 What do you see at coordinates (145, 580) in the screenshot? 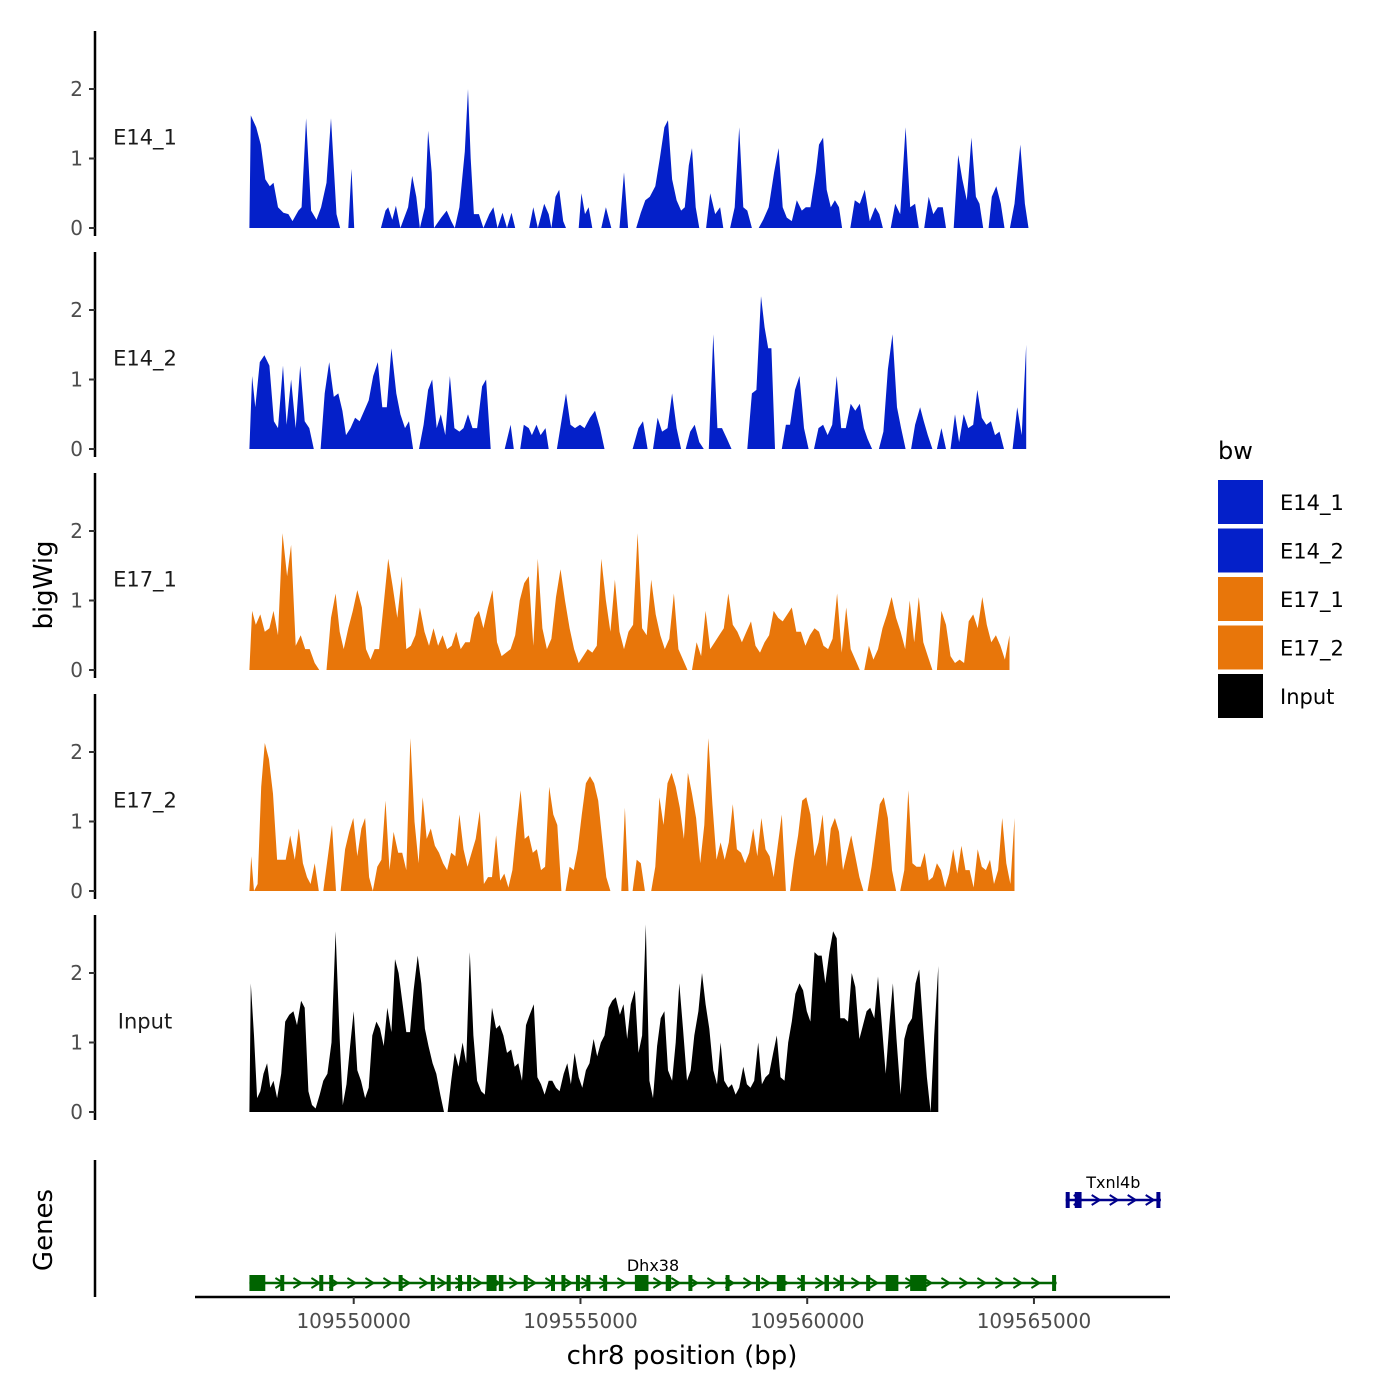
I see `track-label-e17-1: E17_1` at bounding box center [145, 580].